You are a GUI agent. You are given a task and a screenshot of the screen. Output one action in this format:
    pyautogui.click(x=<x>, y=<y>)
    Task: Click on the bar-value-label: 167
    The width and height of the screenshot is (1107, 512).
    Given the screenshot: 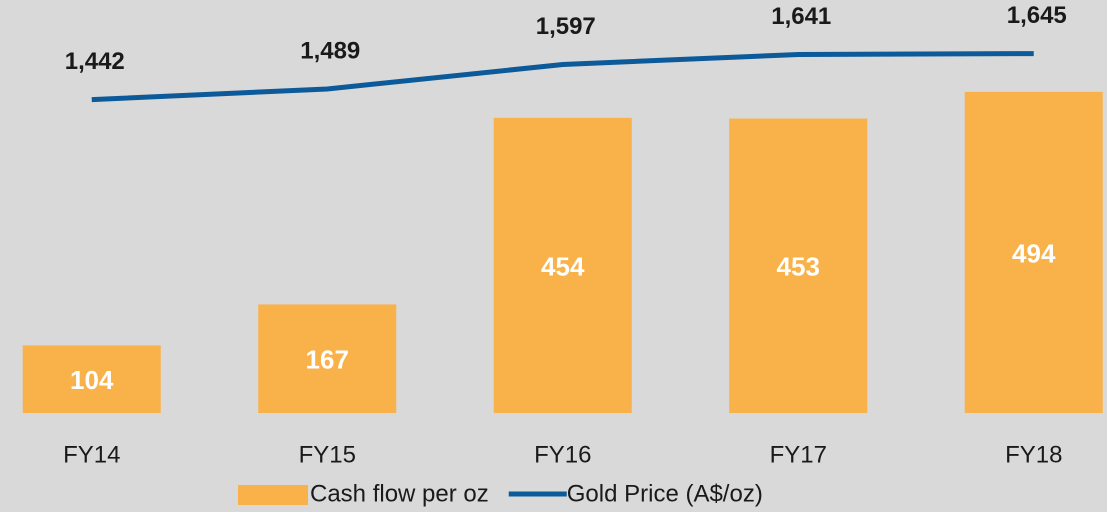 What is the action you would take?
    pyautogui.click(x=327, y=360)
    